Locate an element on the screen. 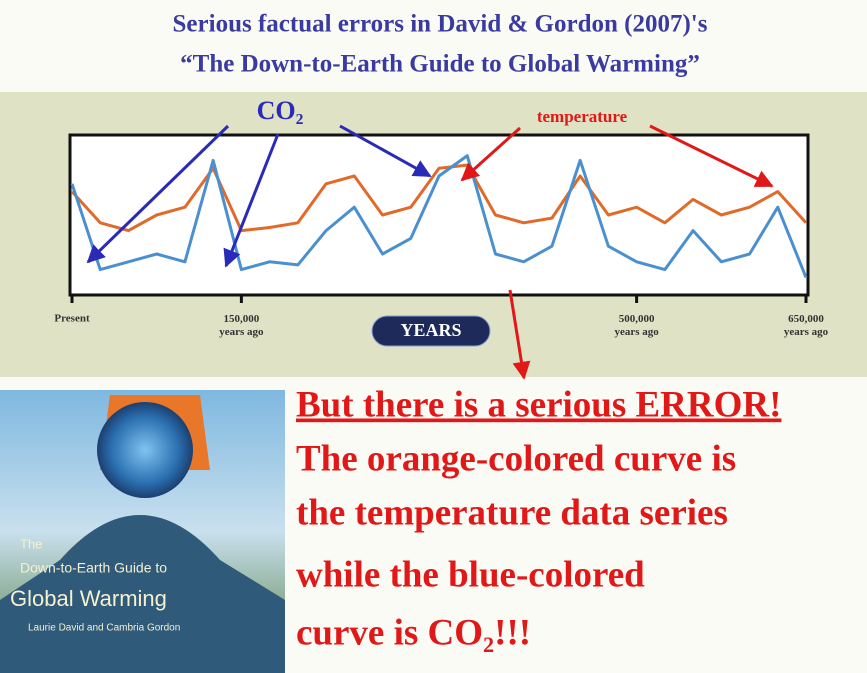  years-pill is located at coordinates (431, 331).